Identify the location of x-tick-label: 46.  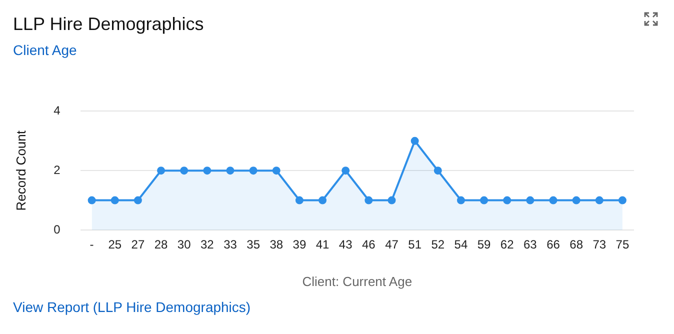
(369, 245).